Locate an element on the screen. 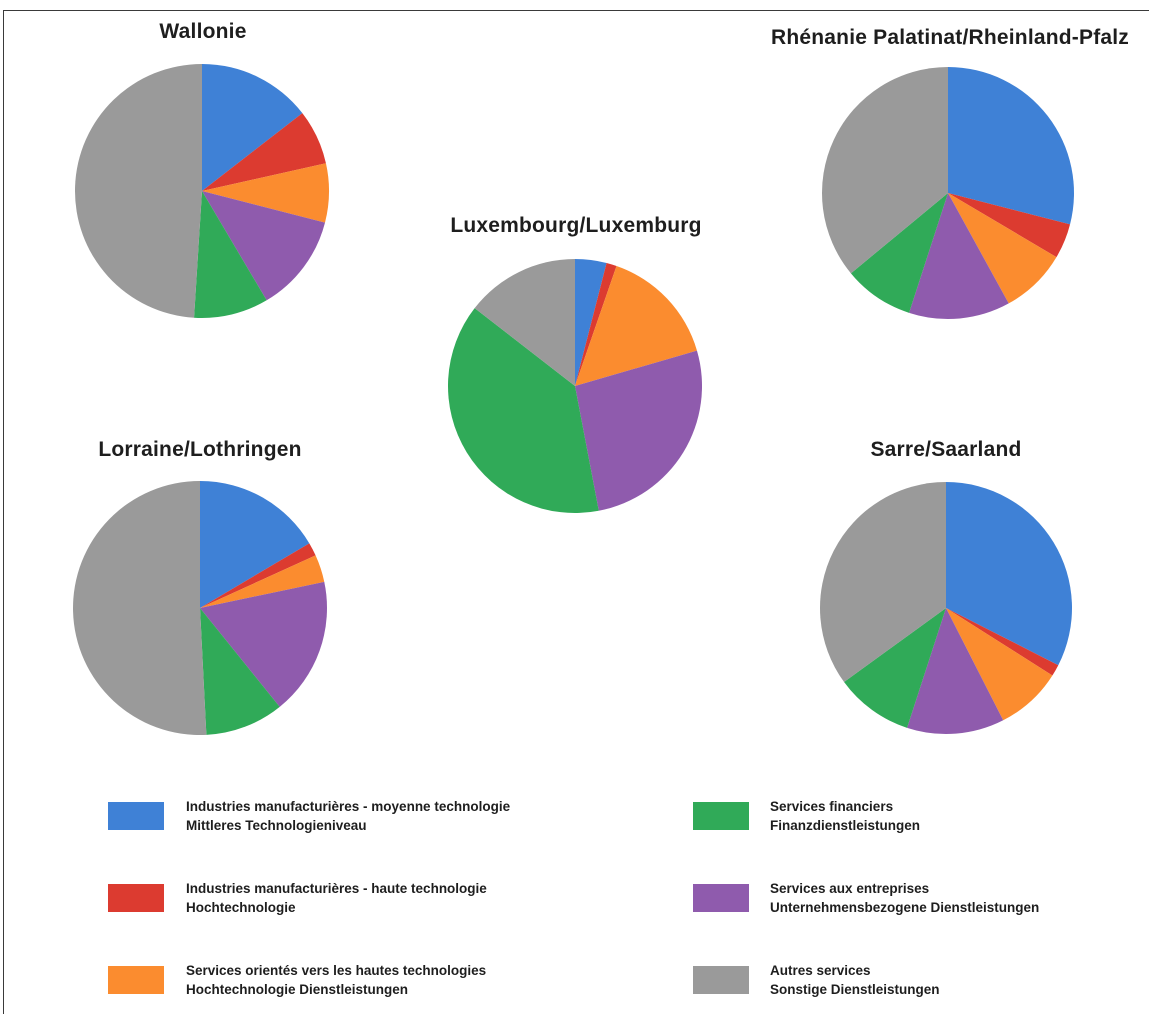 The height and width of the screenshot is (1020, 1152). pie-slice-luxembourg-high-tech-manufacturing is located at coordinates (596, 324).